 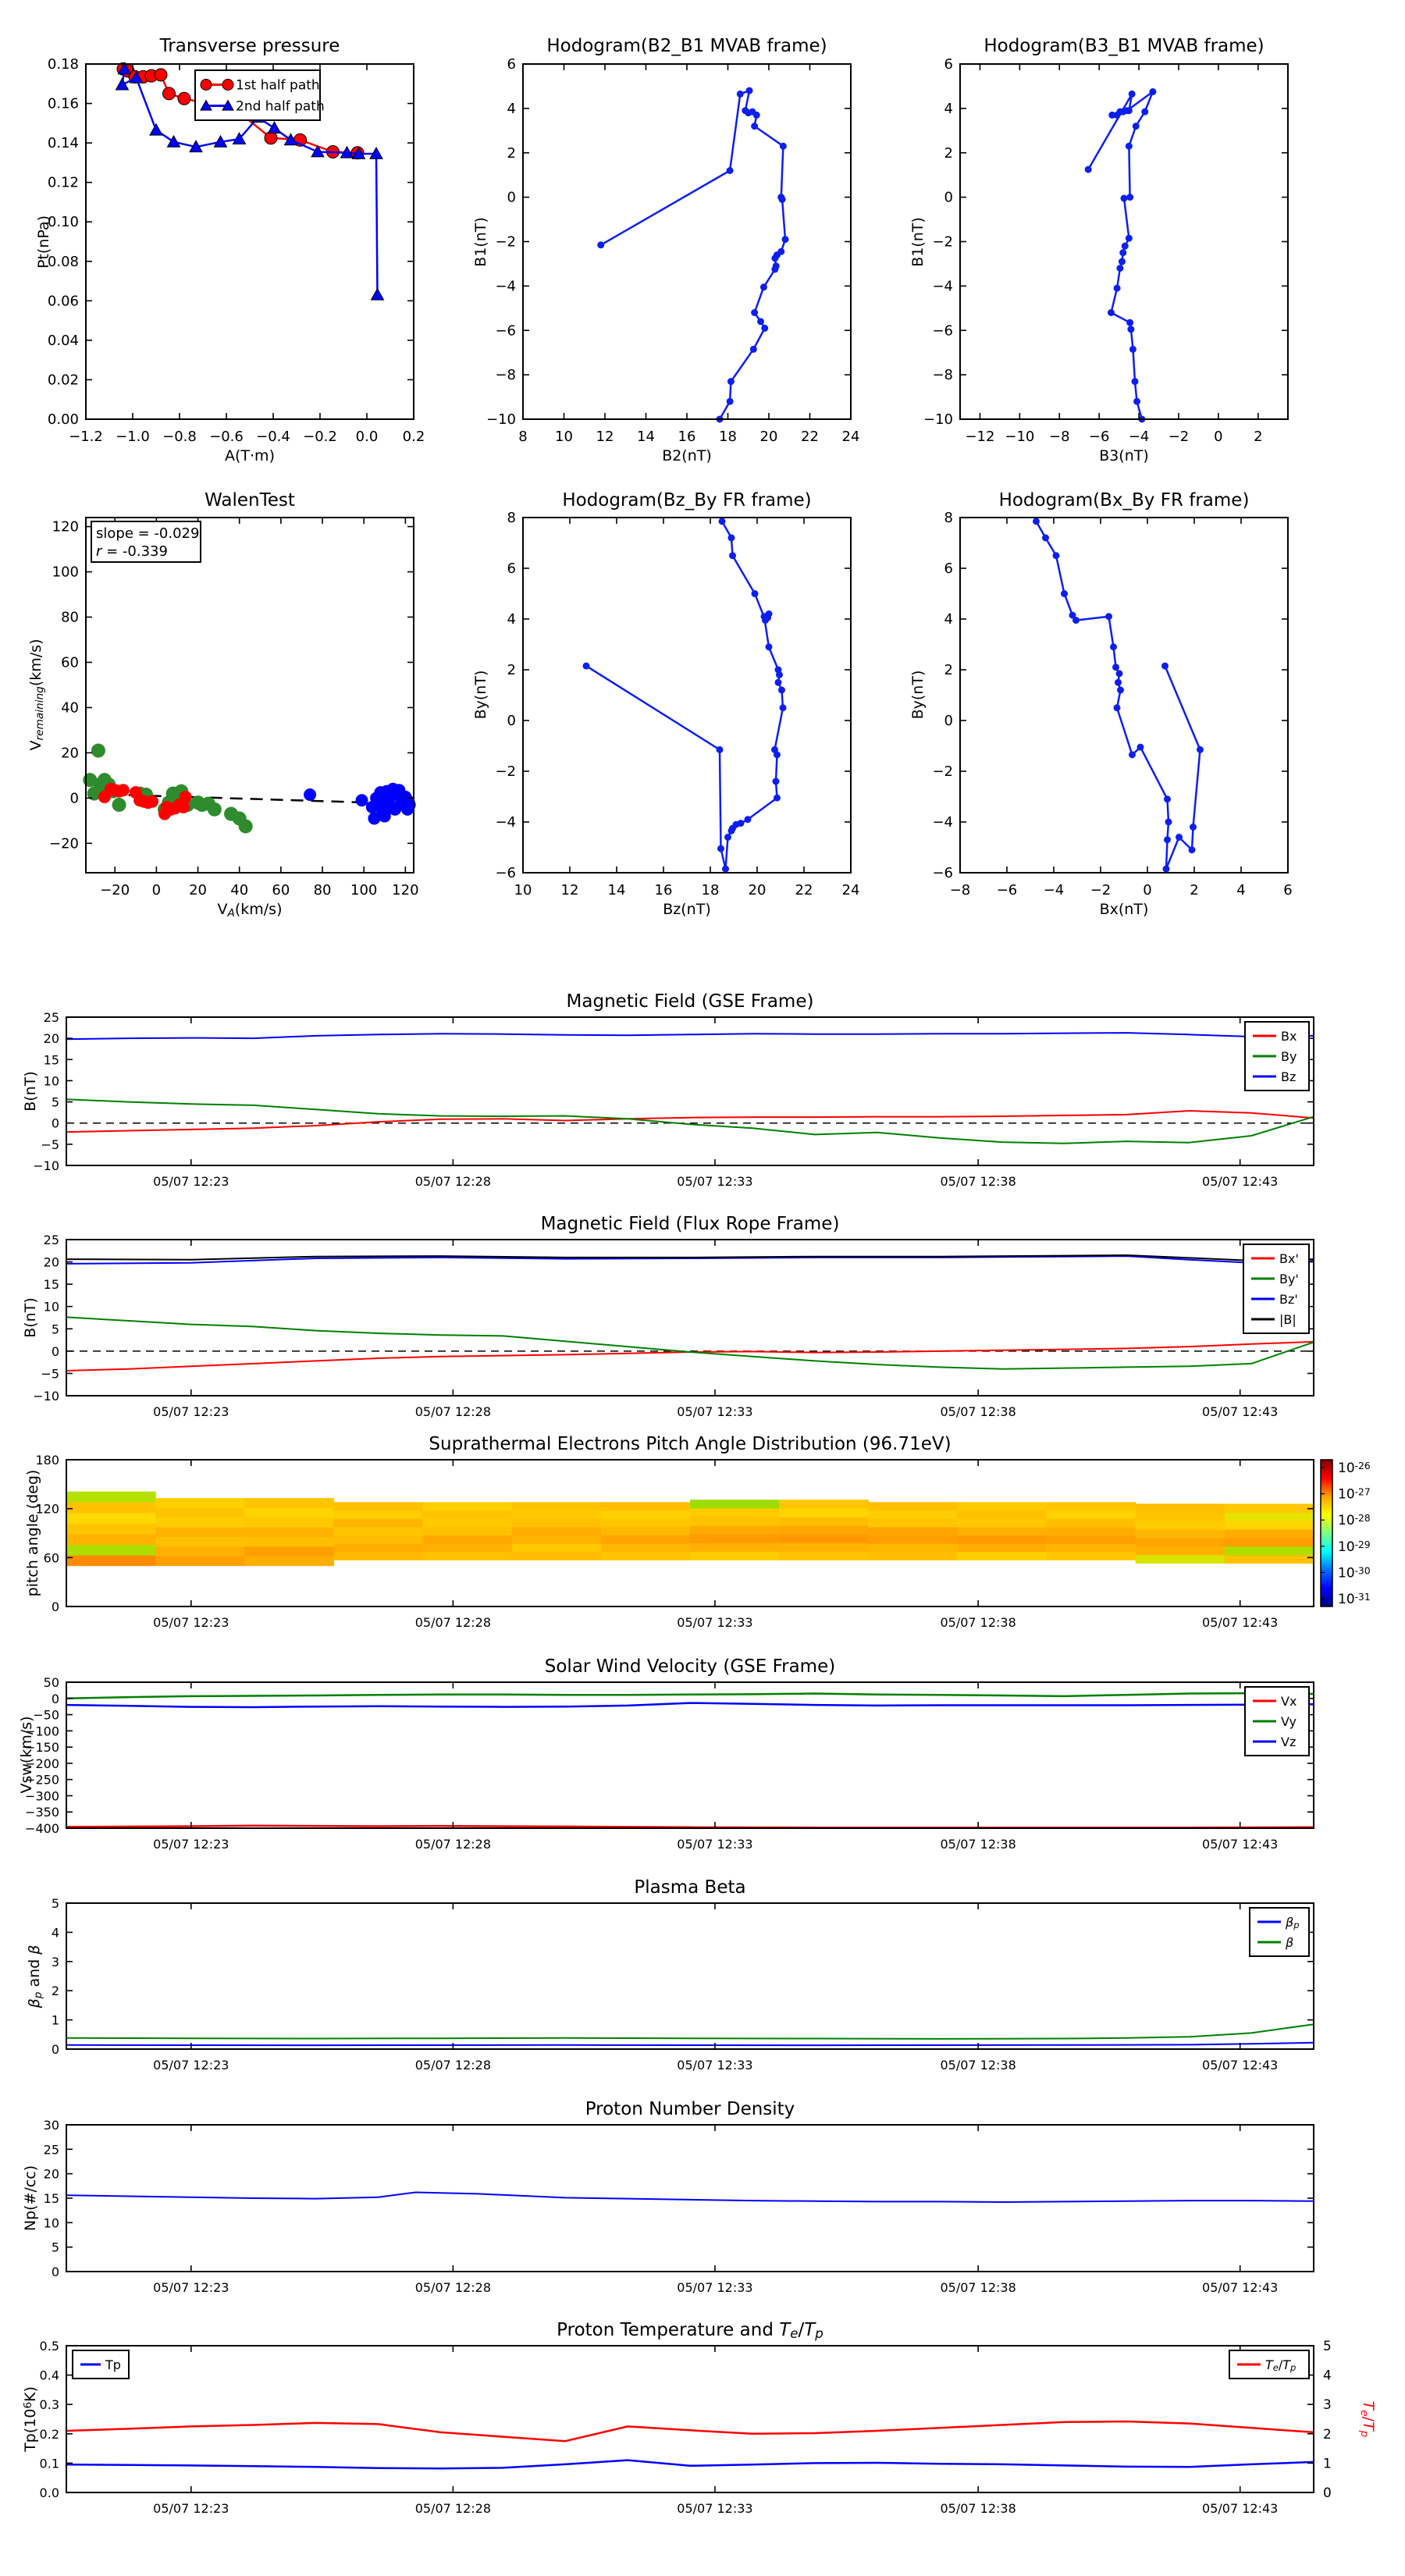 What do you see at coordinates (273, 437) in the screenshot?
I see `svg-text: −0.4` at bounding box center [273, 437].